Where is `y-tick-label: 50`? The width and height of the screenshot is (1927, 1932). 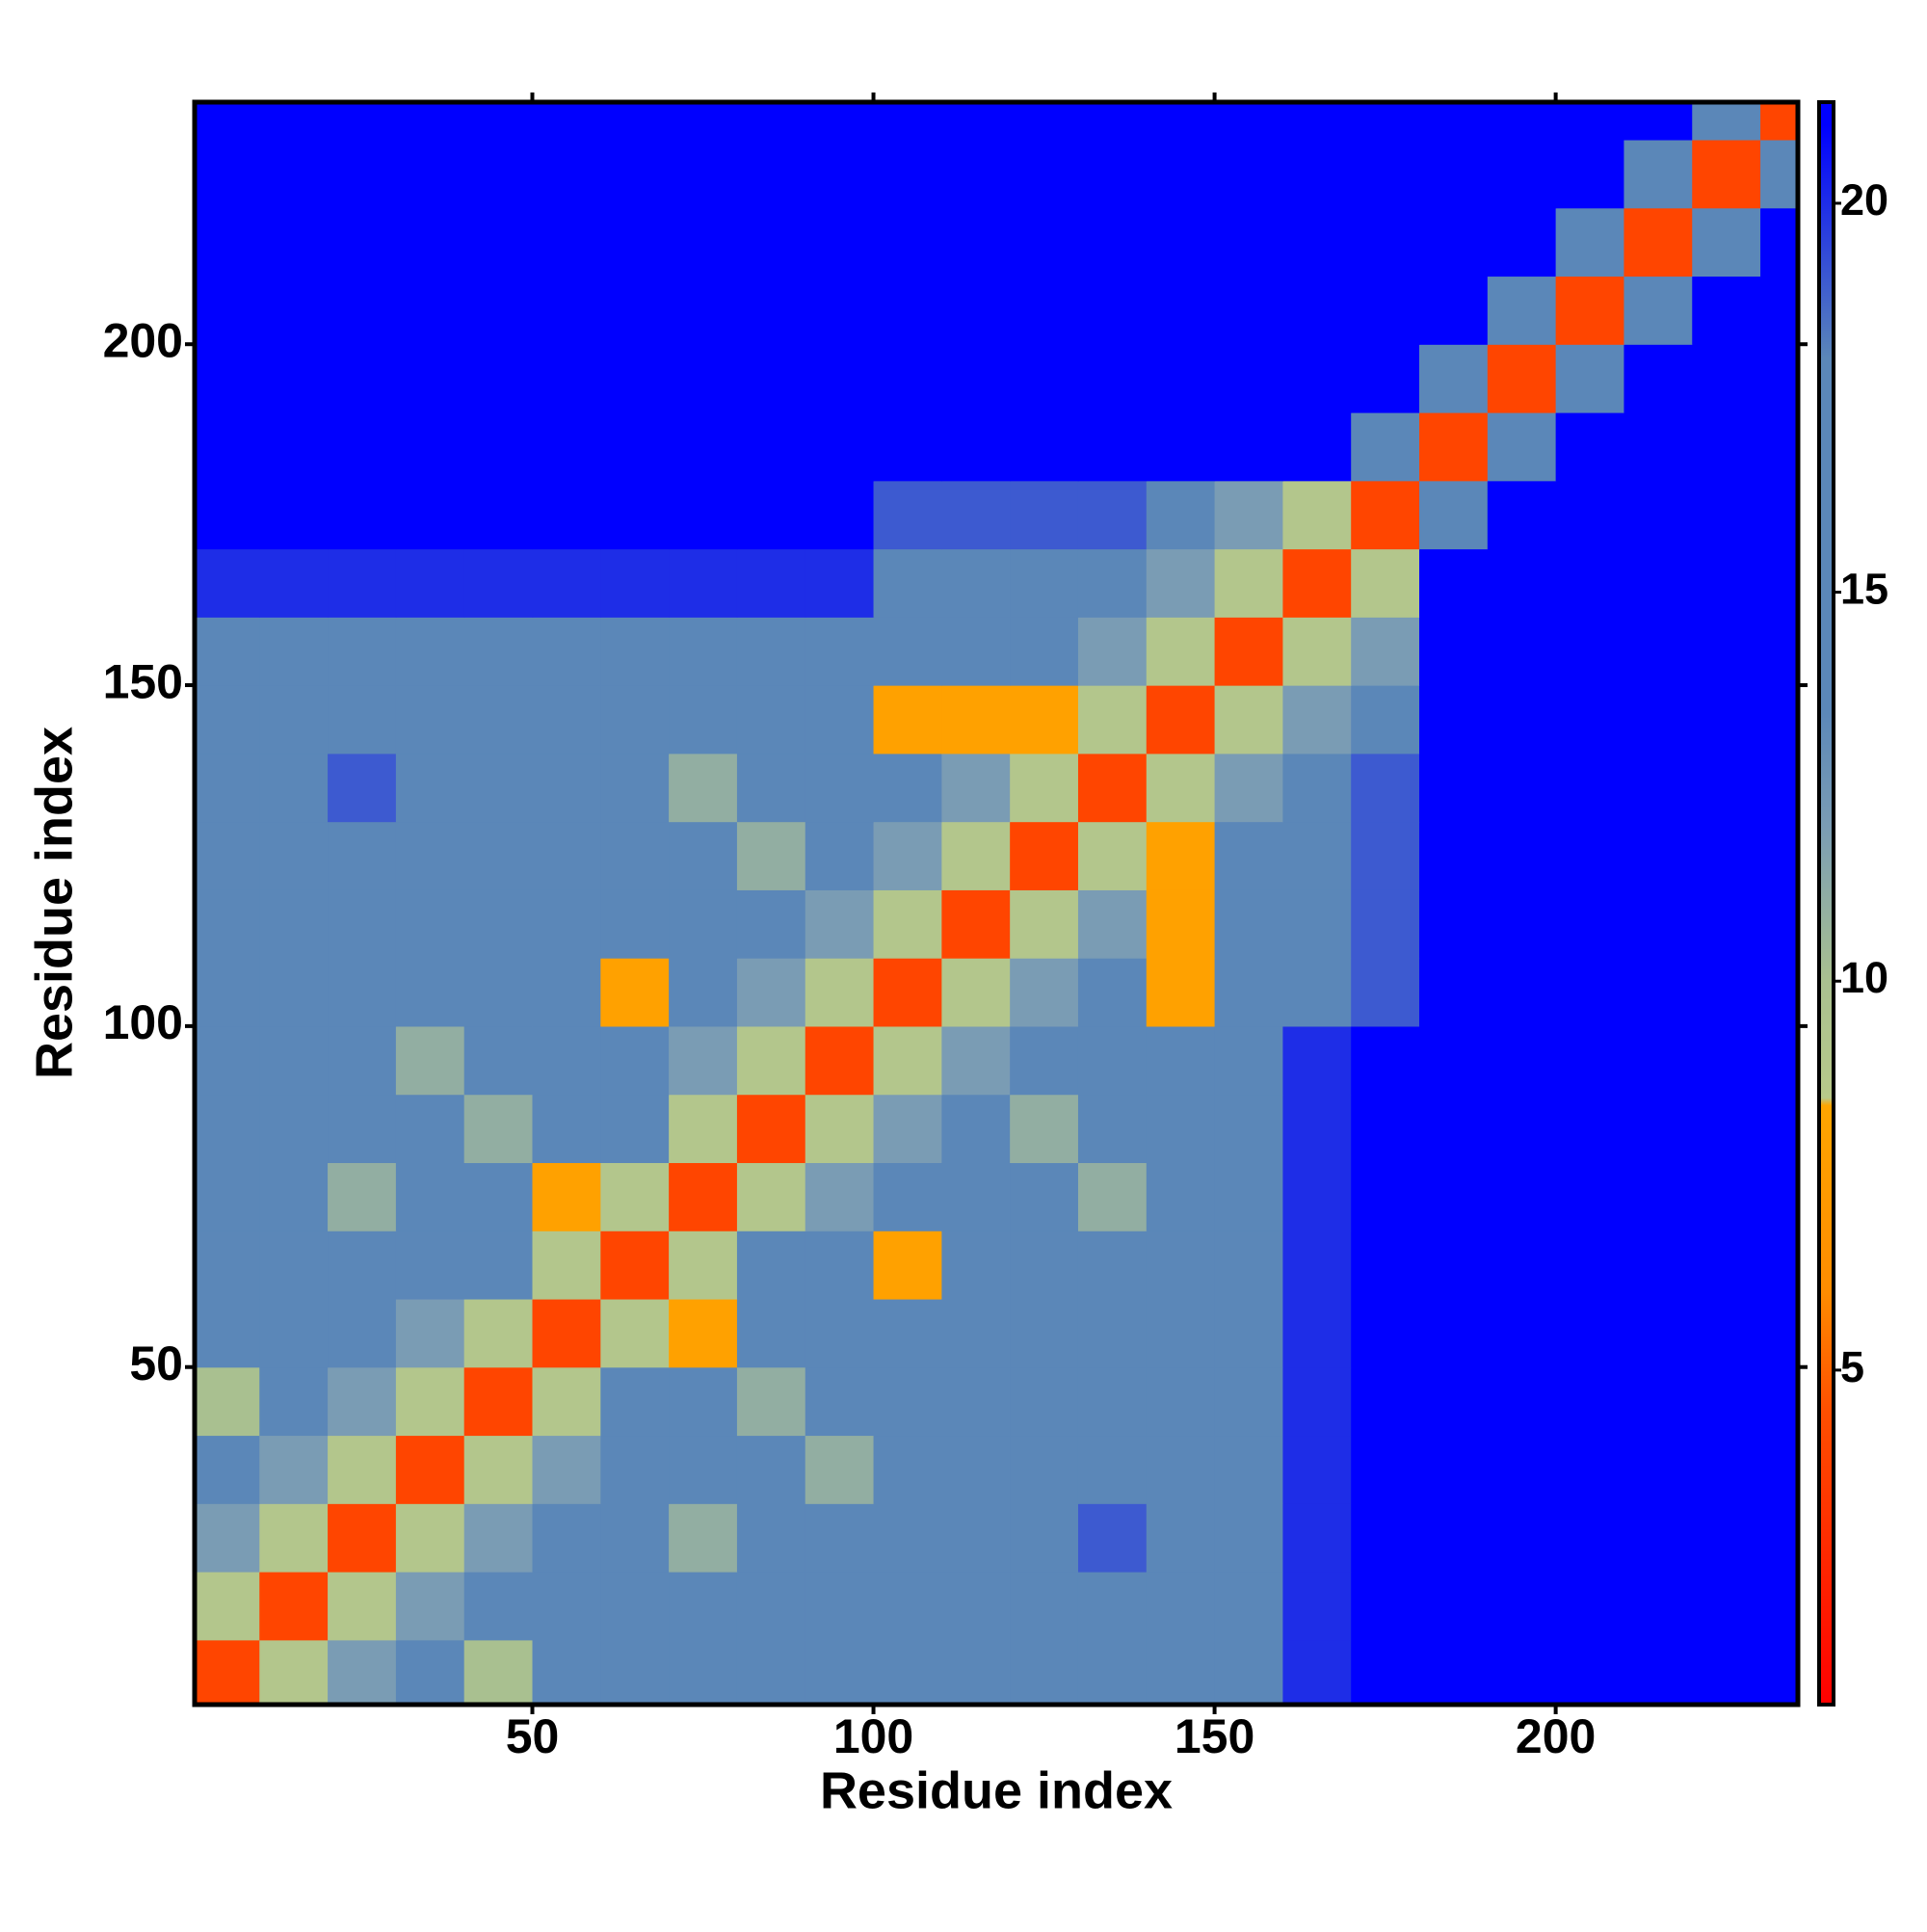
y-tick-label: 50 is located at coordinates (156, 1363).